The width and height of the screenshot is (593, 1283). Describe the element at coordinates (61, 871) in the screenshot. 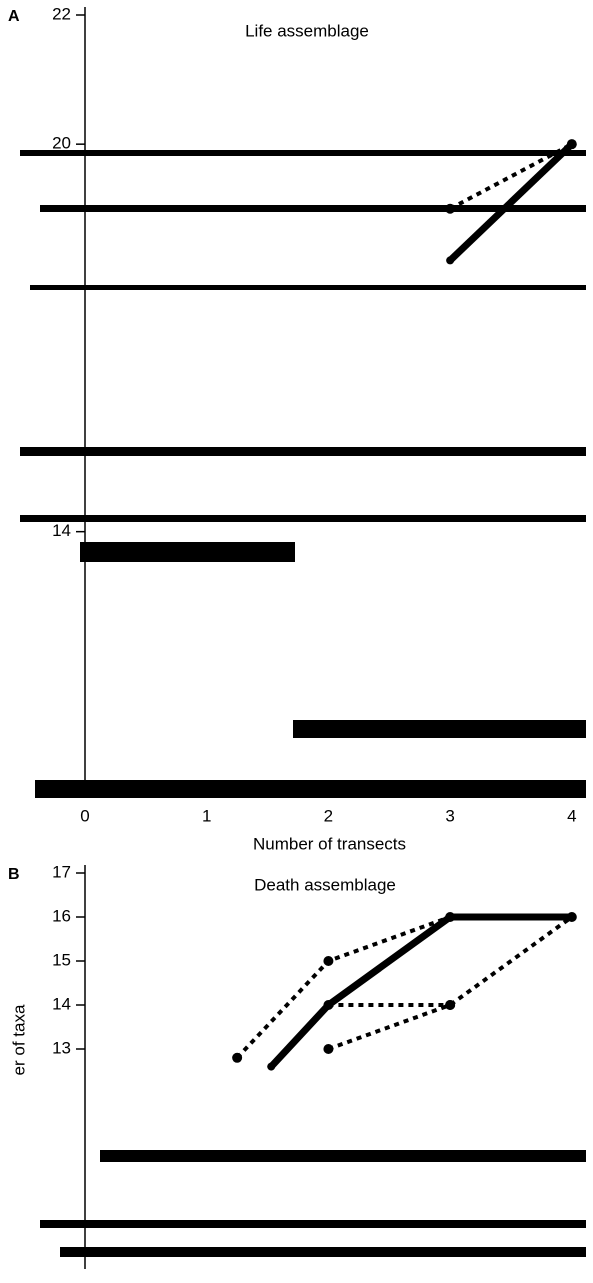

I see `y-tick-label: 17` at that location.